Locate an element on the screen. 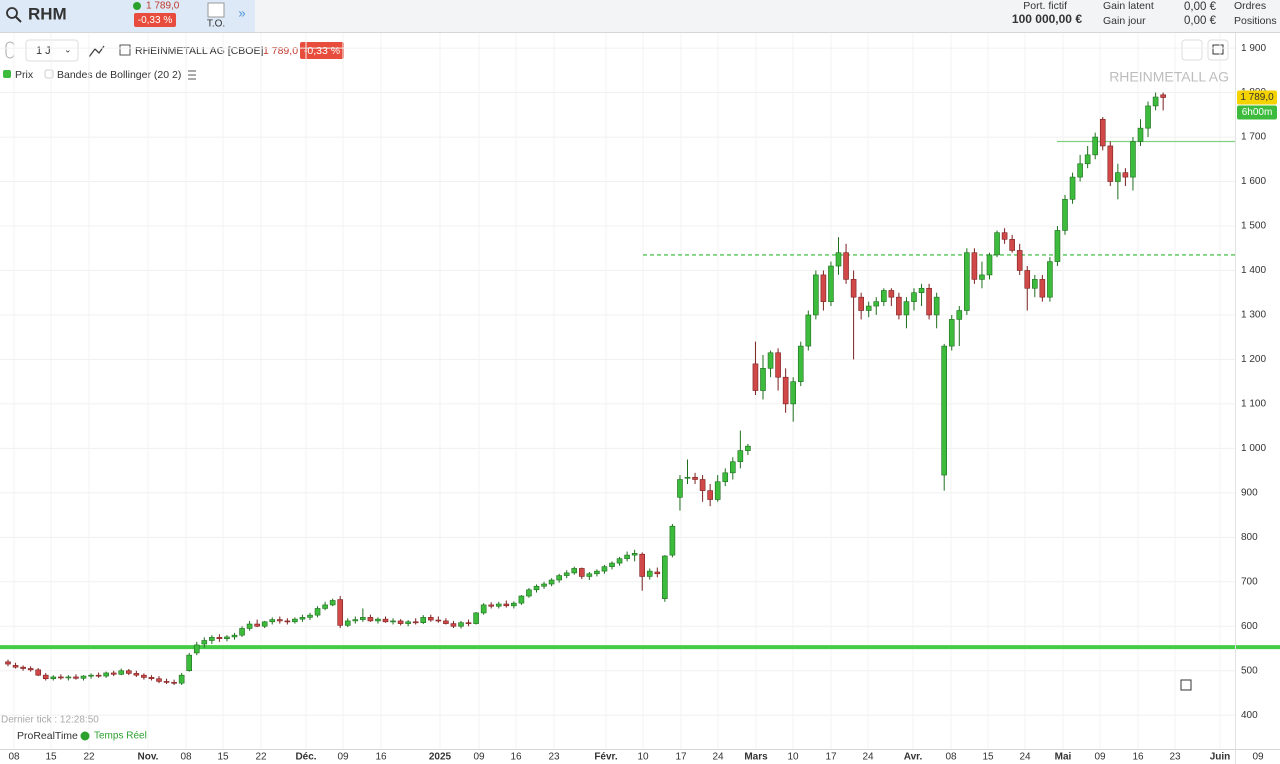 This screenshot has width=1280, height=764. search-icon-handle is located at coordinates (18, 19).